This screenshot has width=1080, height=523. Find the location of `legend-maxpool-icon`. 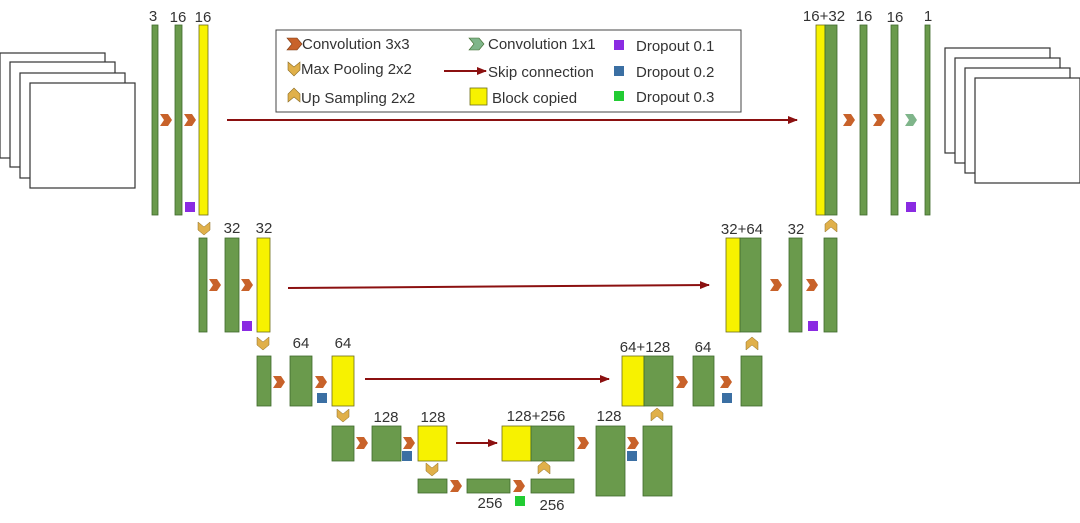

legend-maxpool-icon is located at coordinates (294, 69).